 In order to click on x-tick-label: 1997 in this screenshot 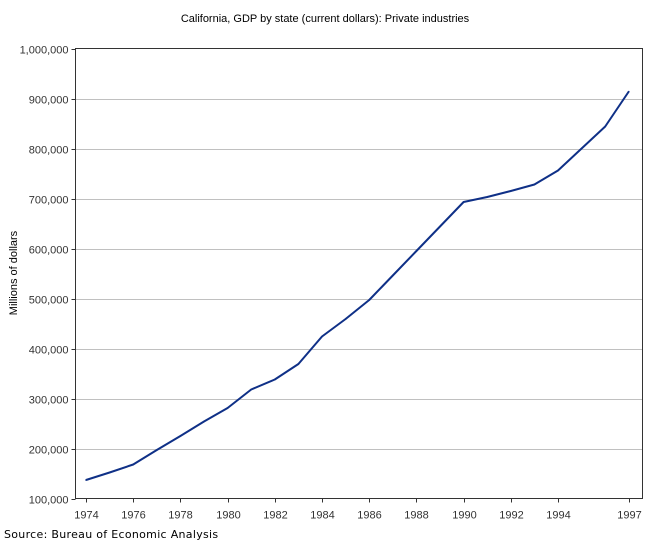, I will do `click(629, 516)`.